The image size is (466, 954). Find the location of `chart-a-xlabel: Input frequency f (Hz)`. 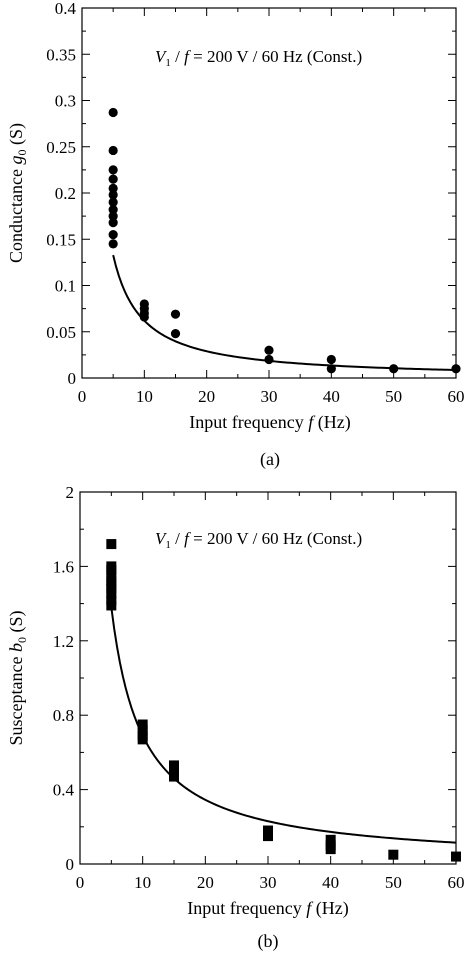

chart-a-xlabel: Input frequency f (Hz) is located at coordinates (269, 422).